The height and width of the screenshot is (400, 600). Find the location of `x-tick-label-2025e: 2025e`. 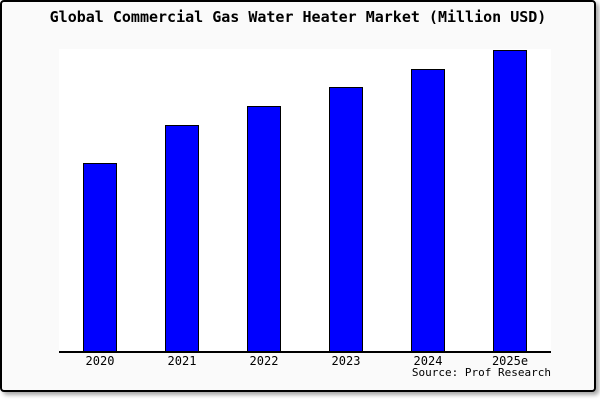

x-tick-label-2025e: 2025e is located at coordinates (510, 361).